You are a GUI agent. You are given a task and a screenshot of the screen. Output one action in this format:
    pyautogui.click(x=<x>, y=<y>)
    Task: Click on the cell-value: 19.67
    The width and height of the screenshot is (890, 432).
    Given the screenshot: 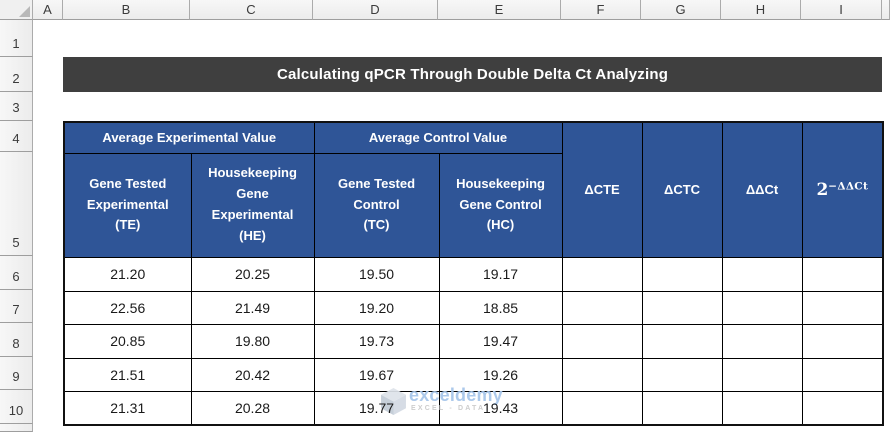 What is the action you would take?
    pyautogui.click(x=376, y=374)
    